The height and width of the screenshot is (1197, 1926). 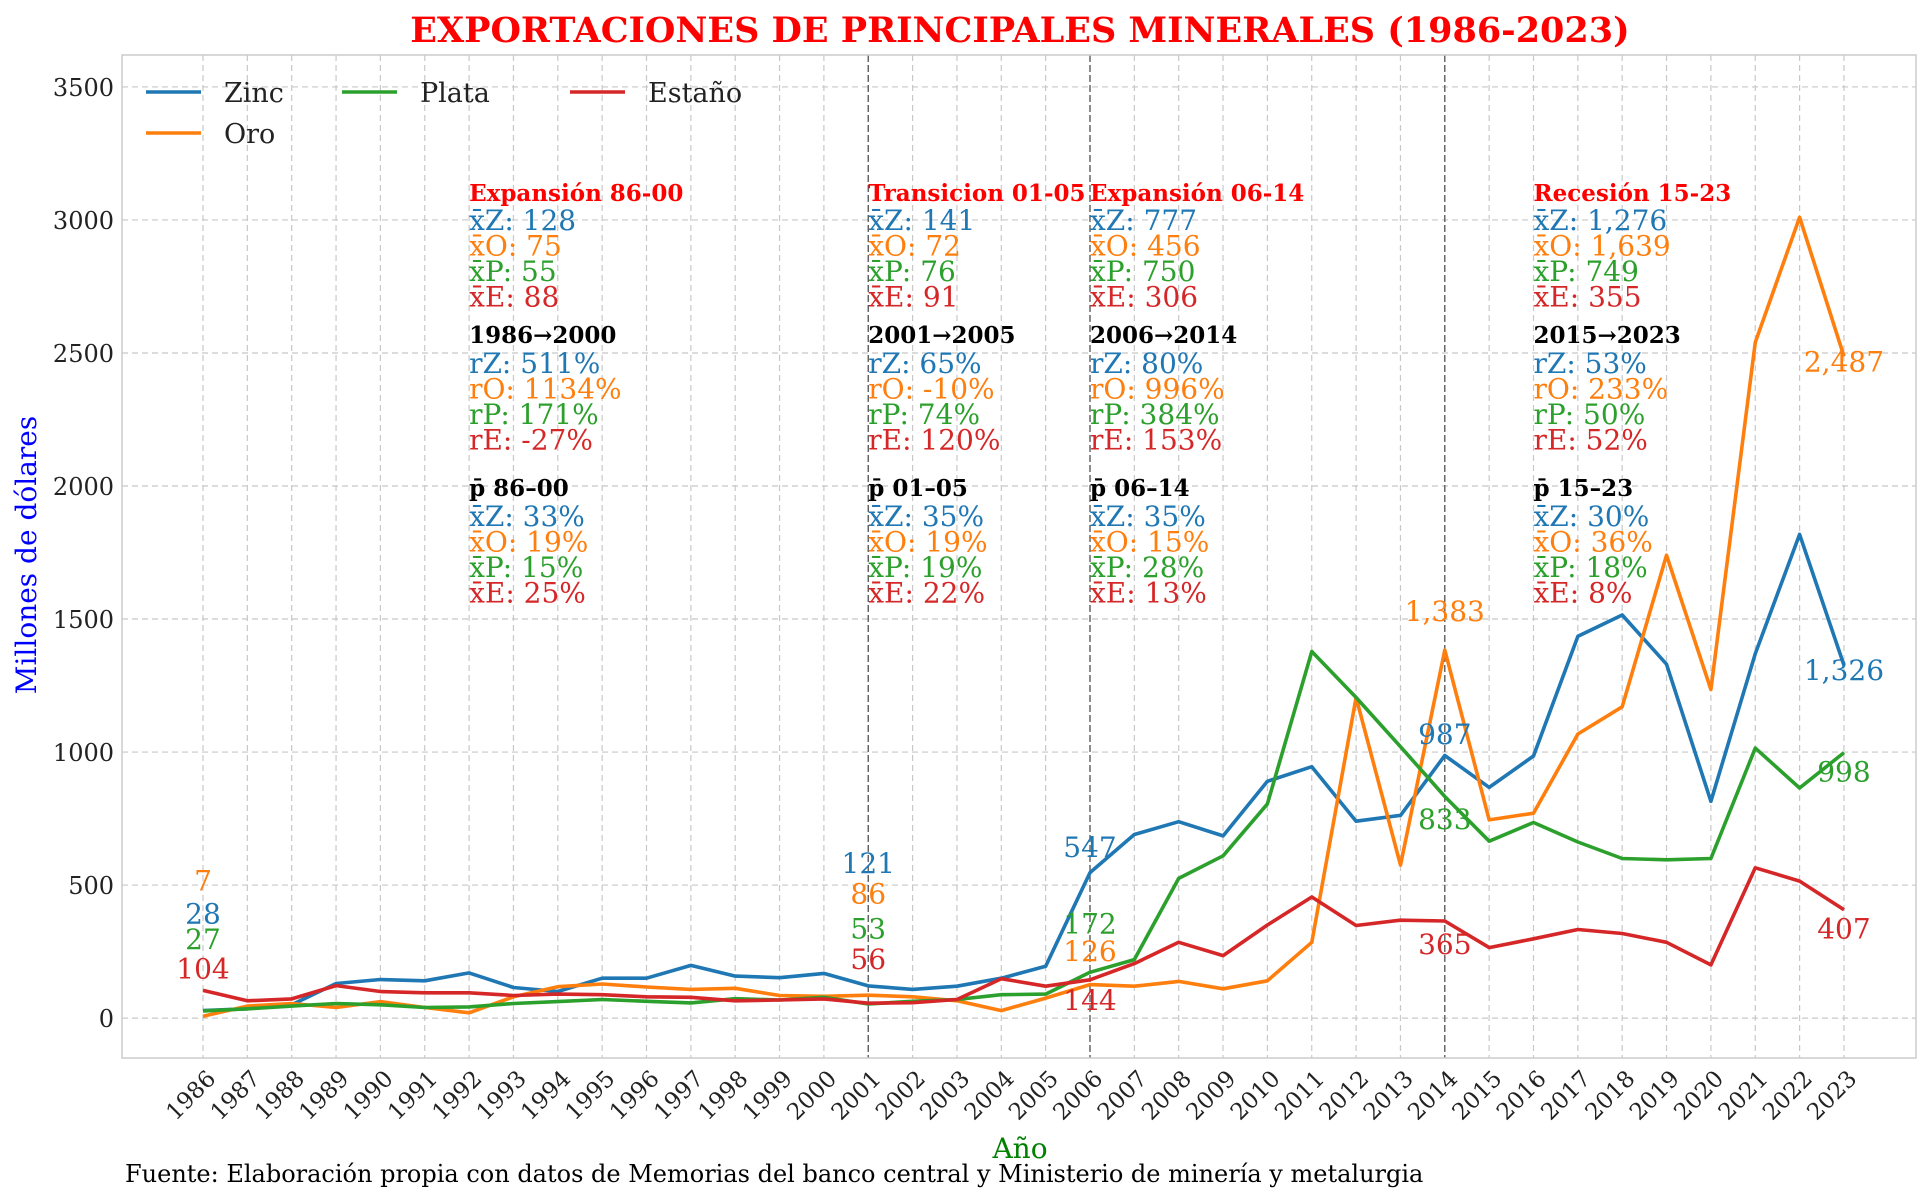 I want to click on point-label: 144, so click(x=1089, y=1000).